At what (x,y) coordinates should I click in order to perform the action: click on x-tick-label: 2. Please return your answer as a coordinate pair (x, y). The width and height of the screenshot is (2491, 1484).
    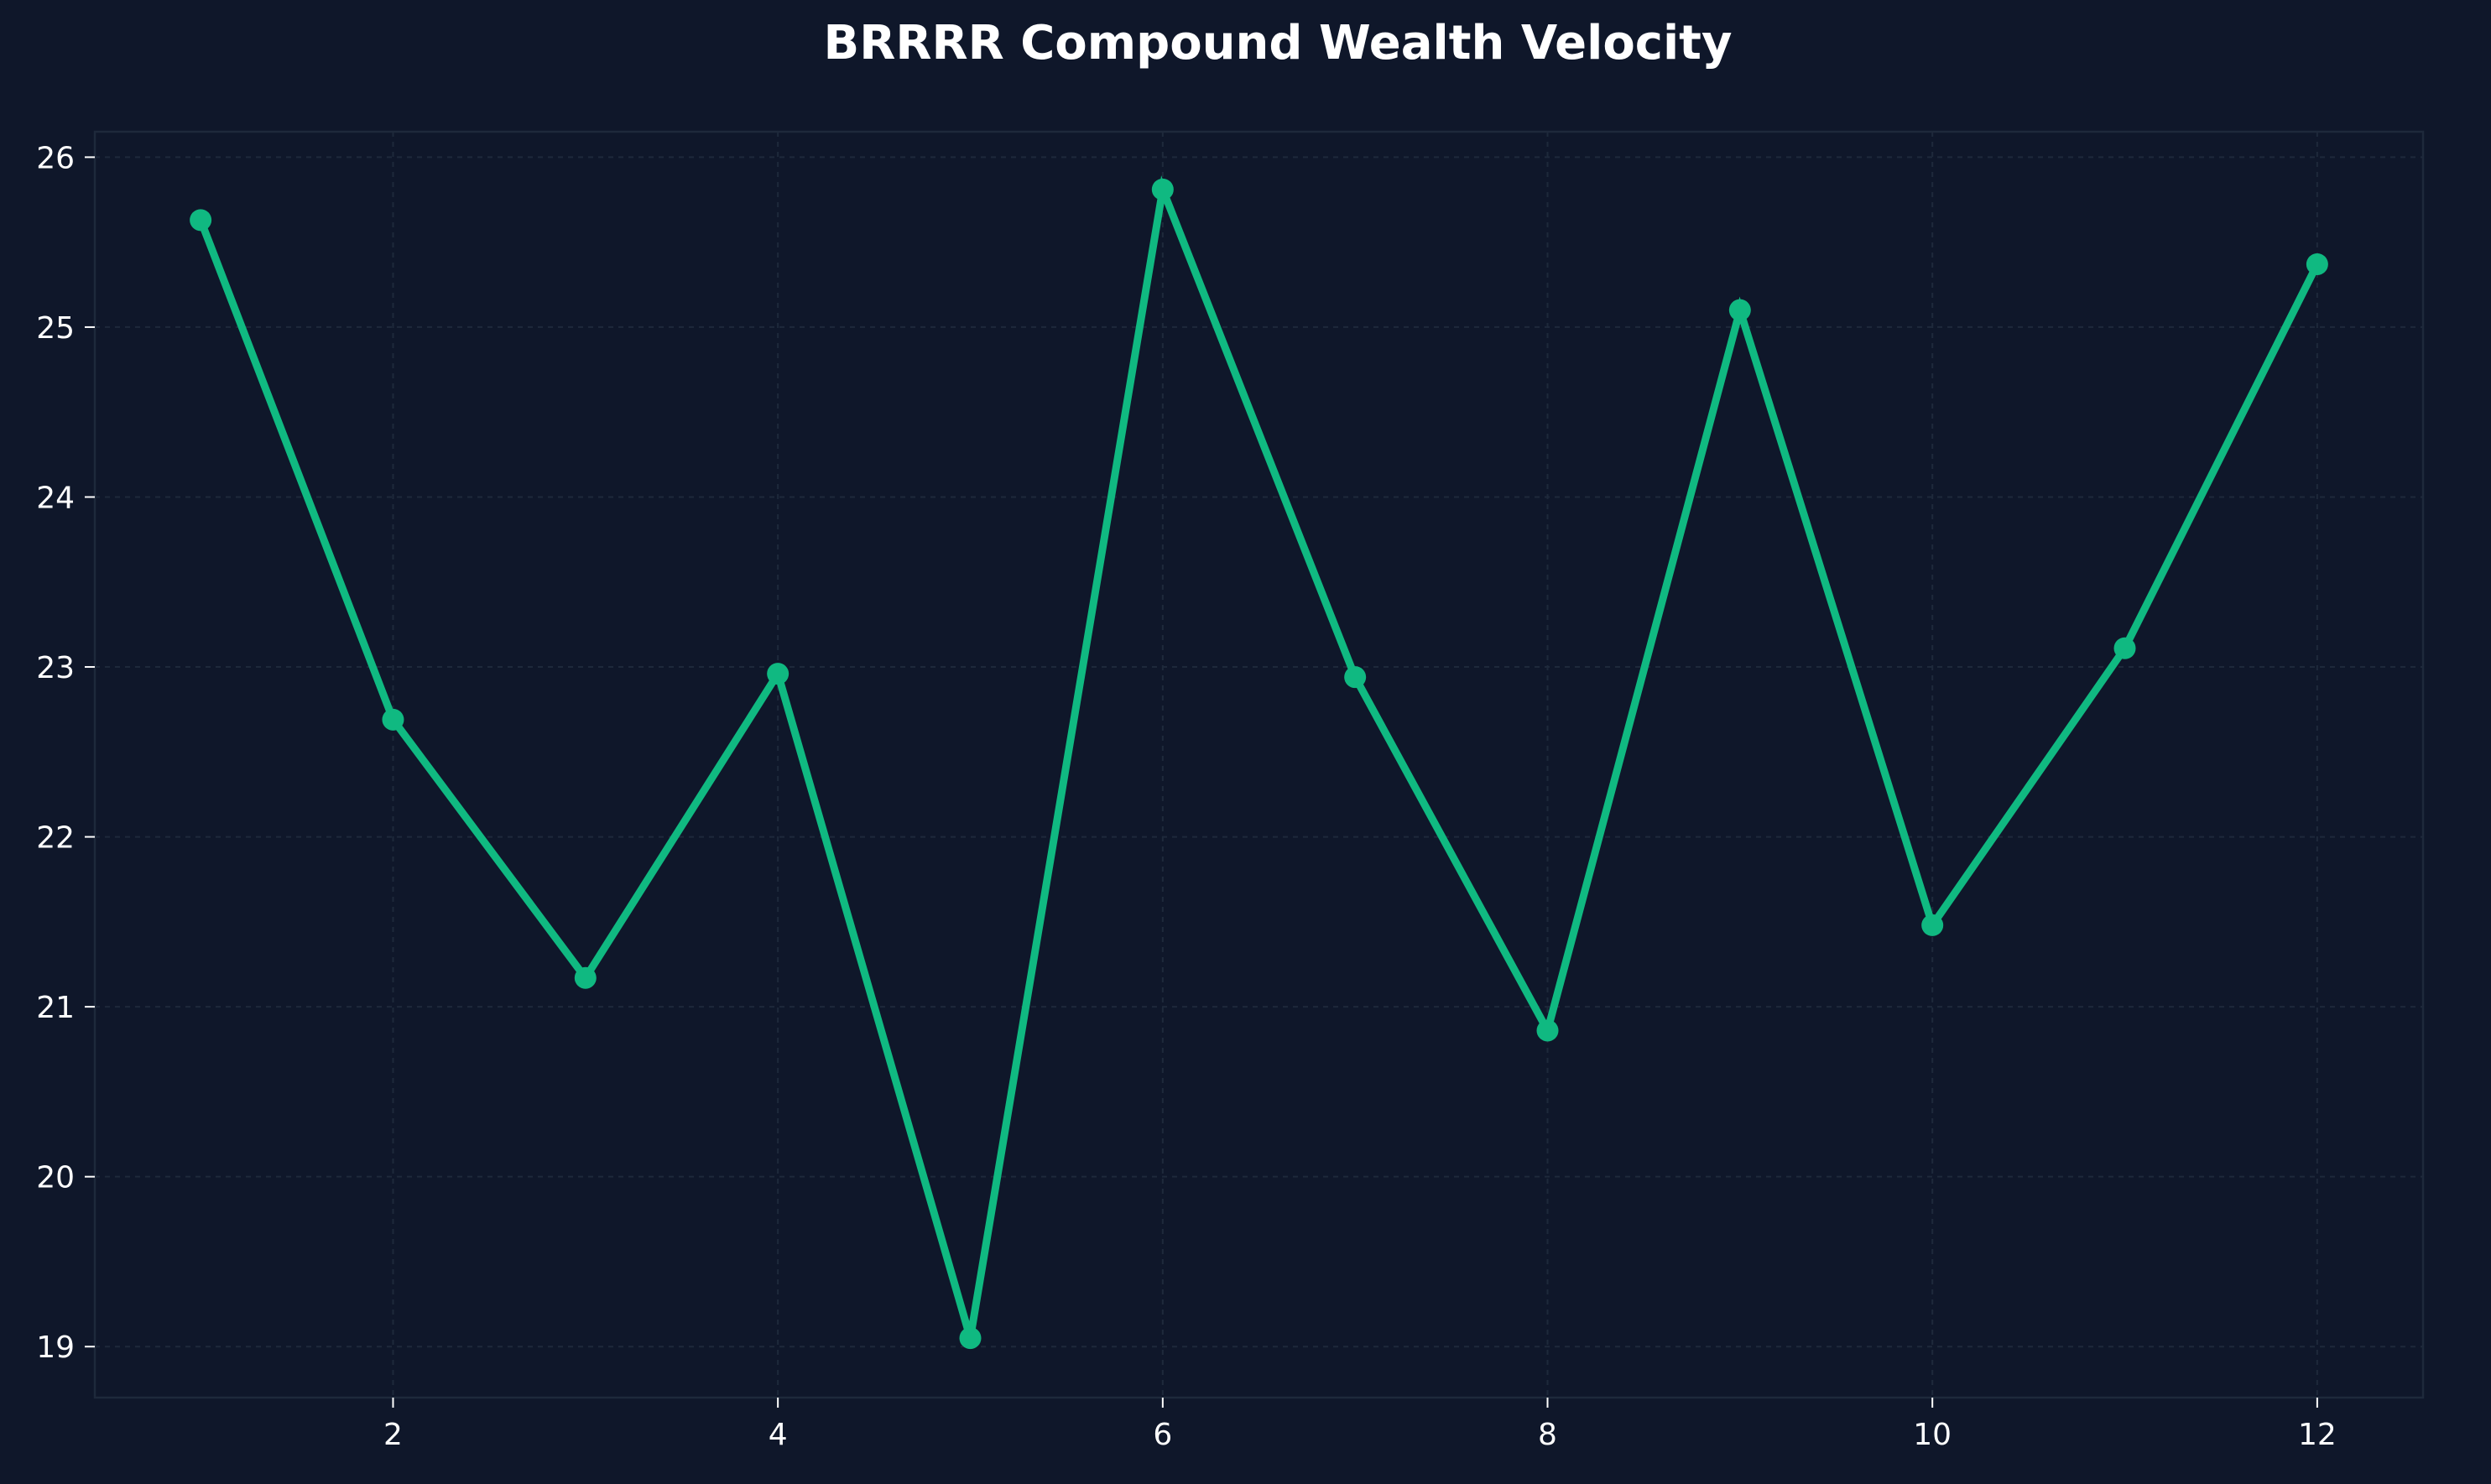
    Looking at the image, I should click on (393, 1435).